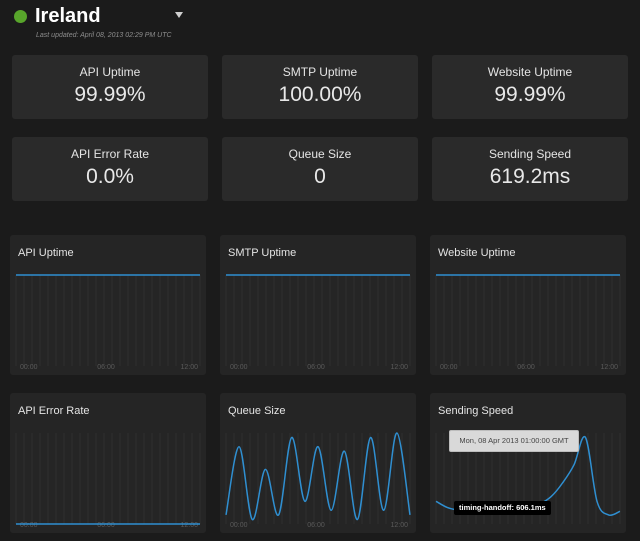  Describe the element at coordinates (477, 253) in the screenshot. I see `chart-title: Website Uptime` at that location.